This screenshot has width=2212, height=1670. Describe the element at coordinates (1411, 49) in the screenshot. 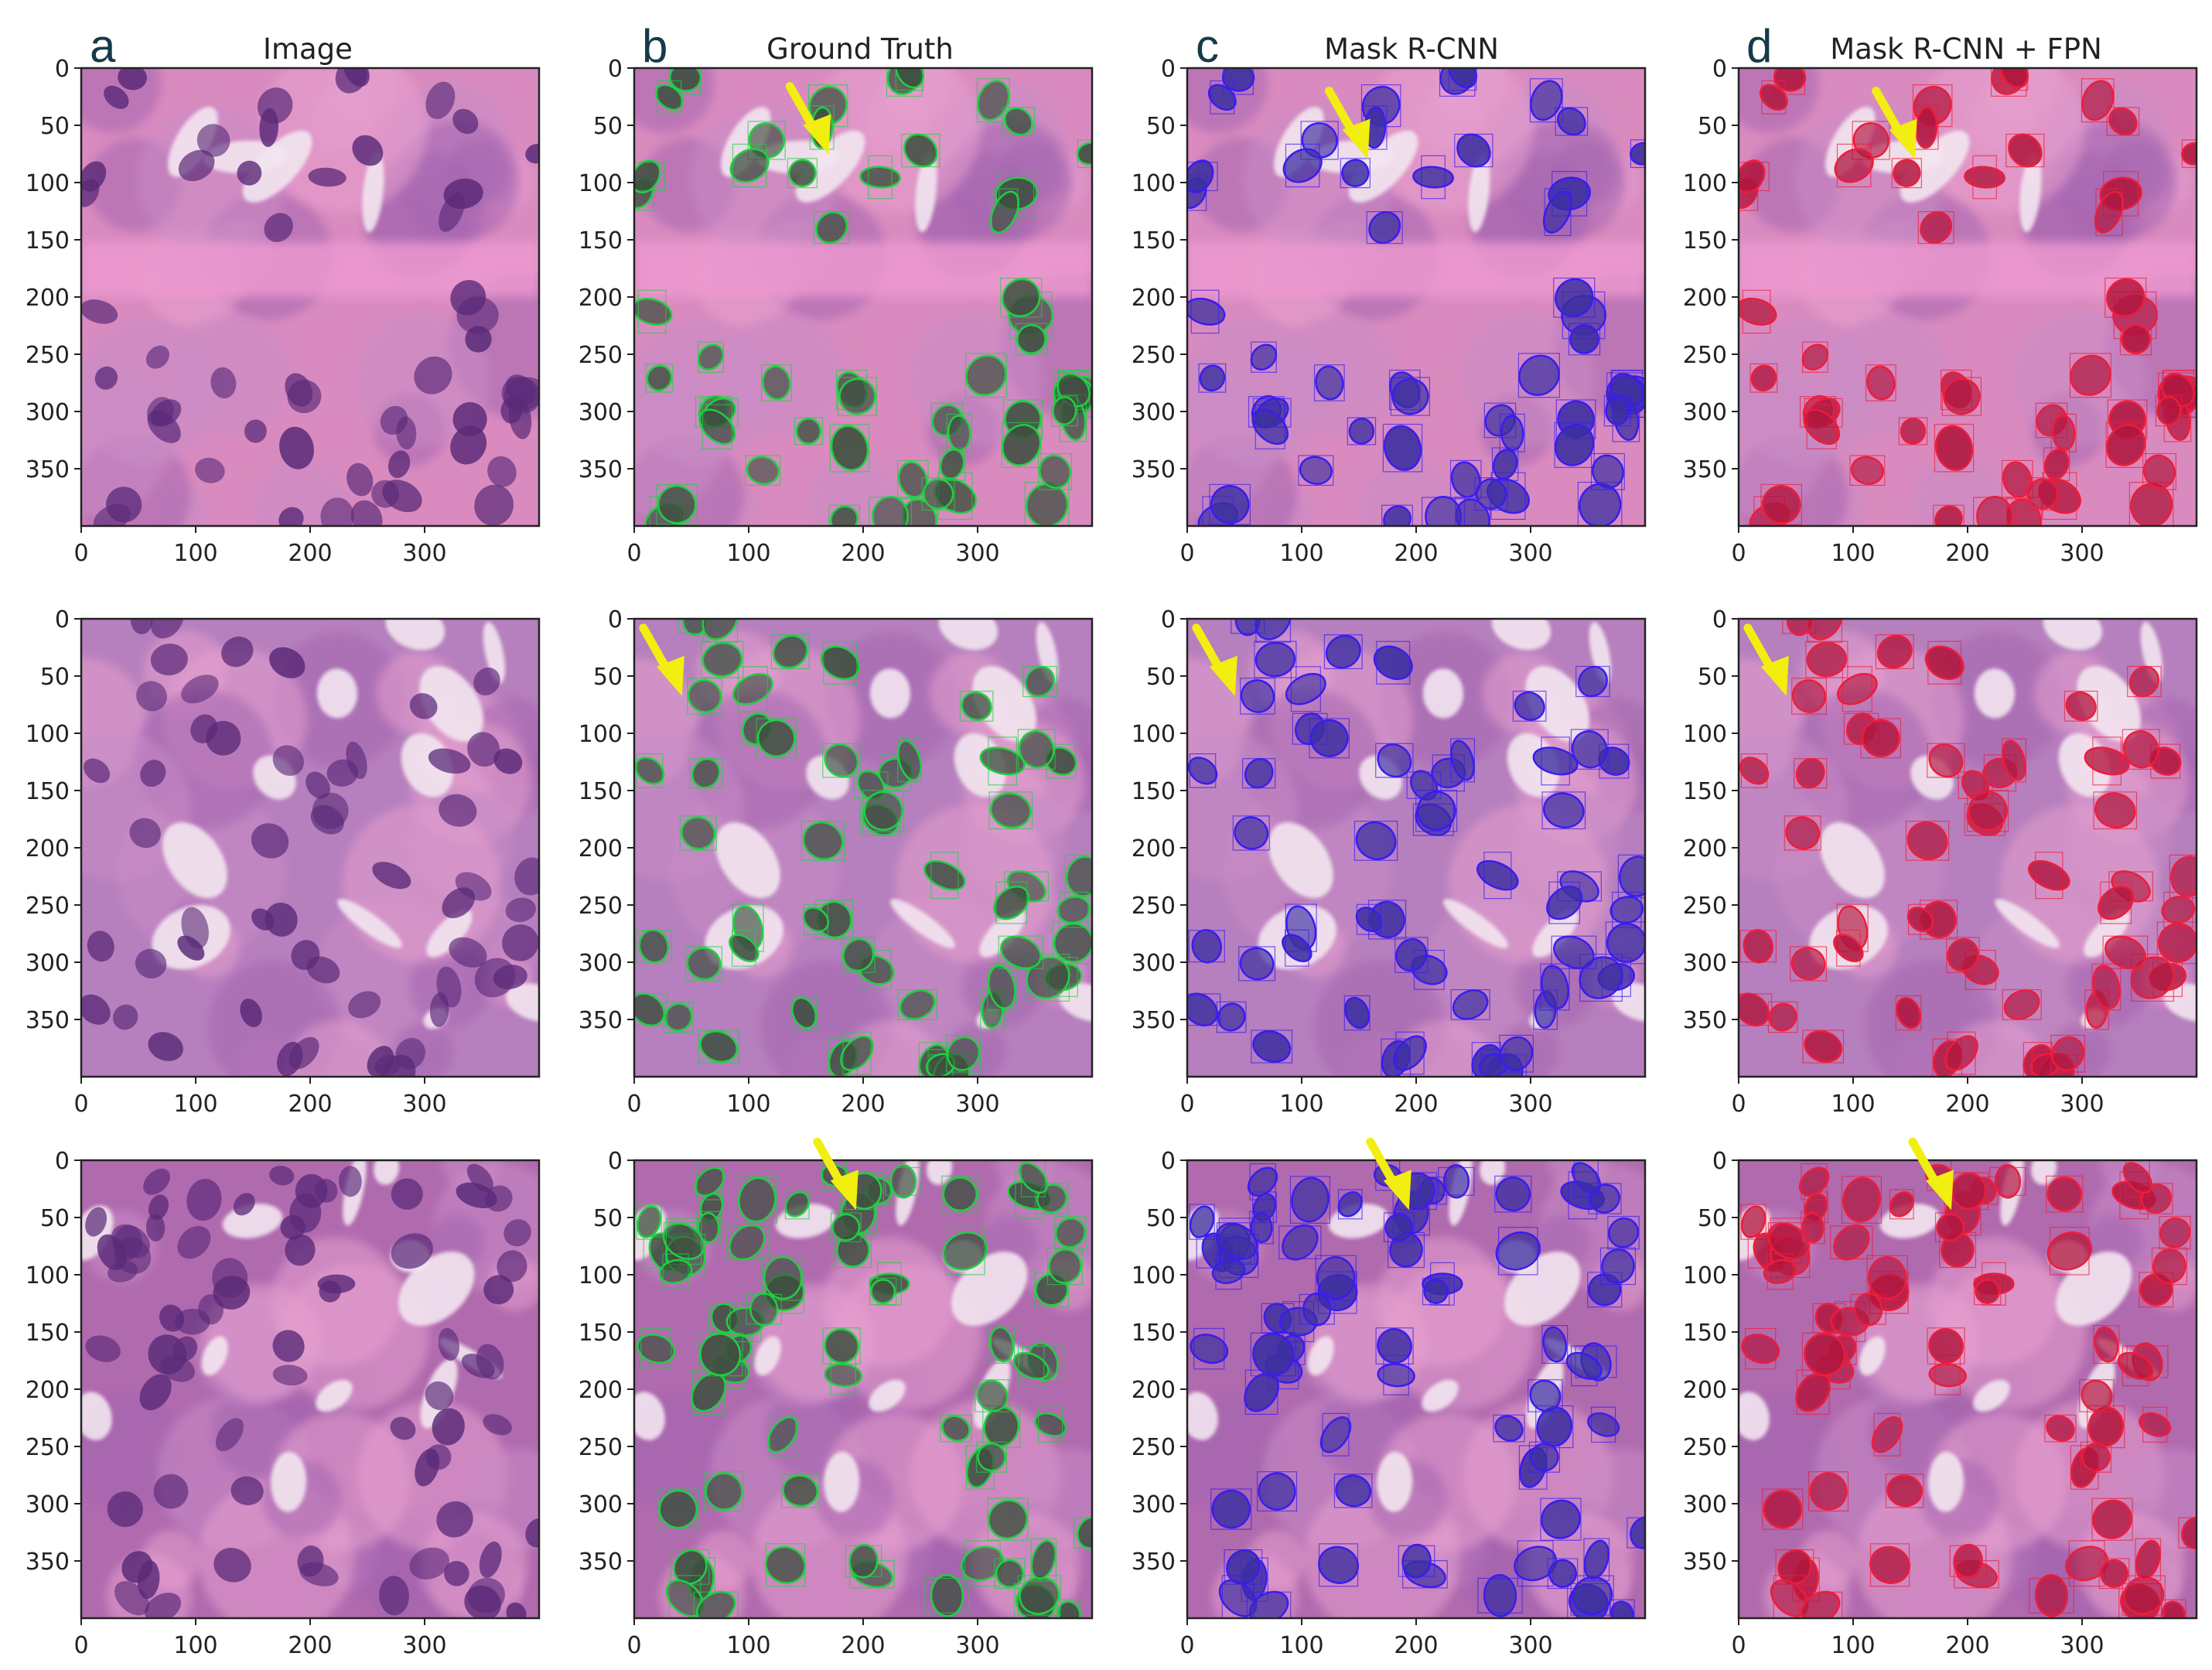

I see `column-title-2: Mask R-CNN` at that location.